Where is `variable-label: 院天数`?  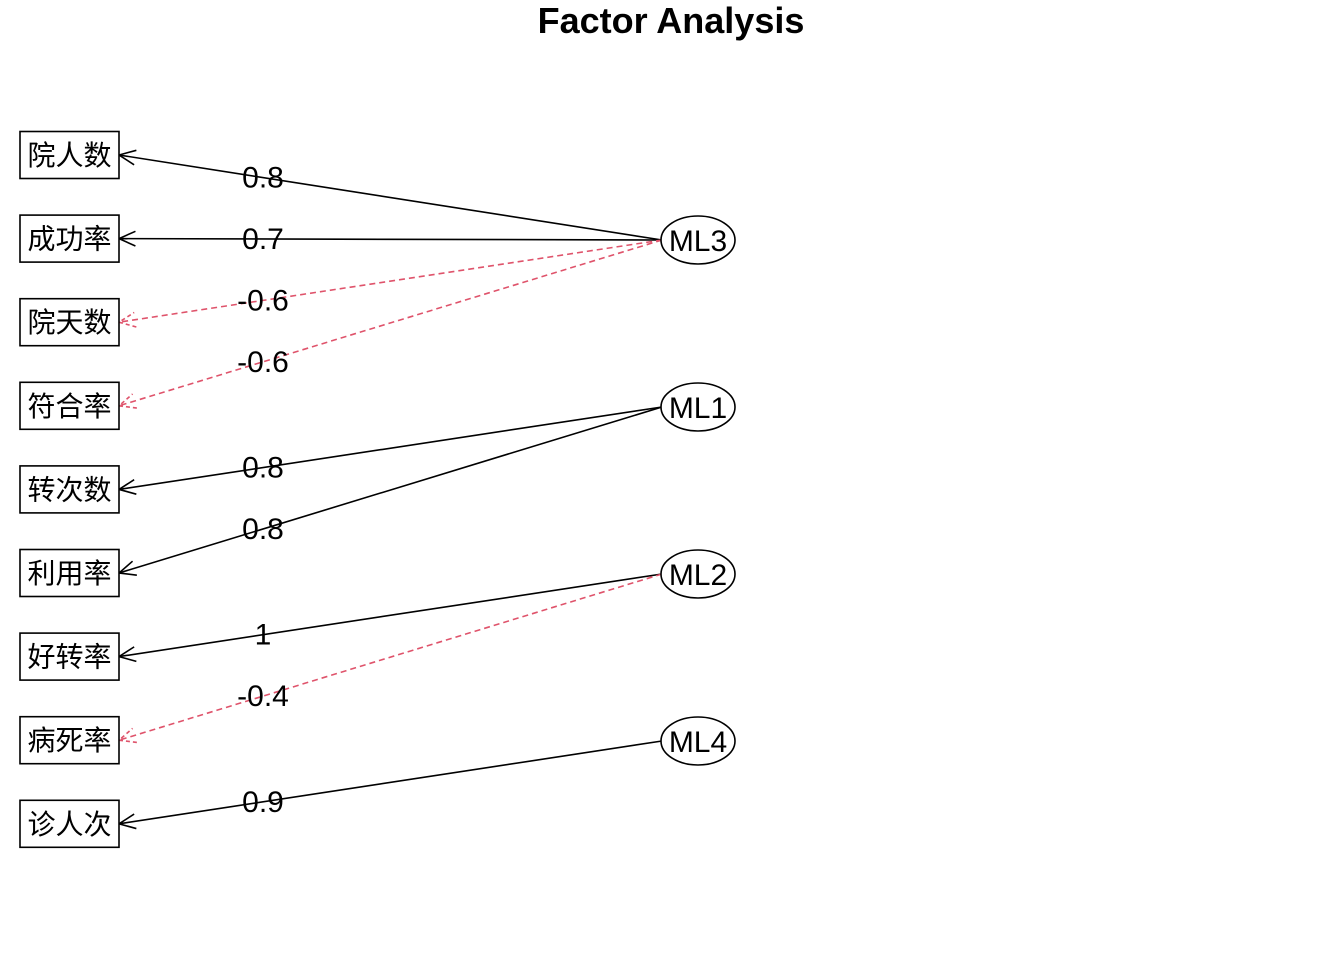 variable-label: 院天数 is located at coordinates (69, 322).